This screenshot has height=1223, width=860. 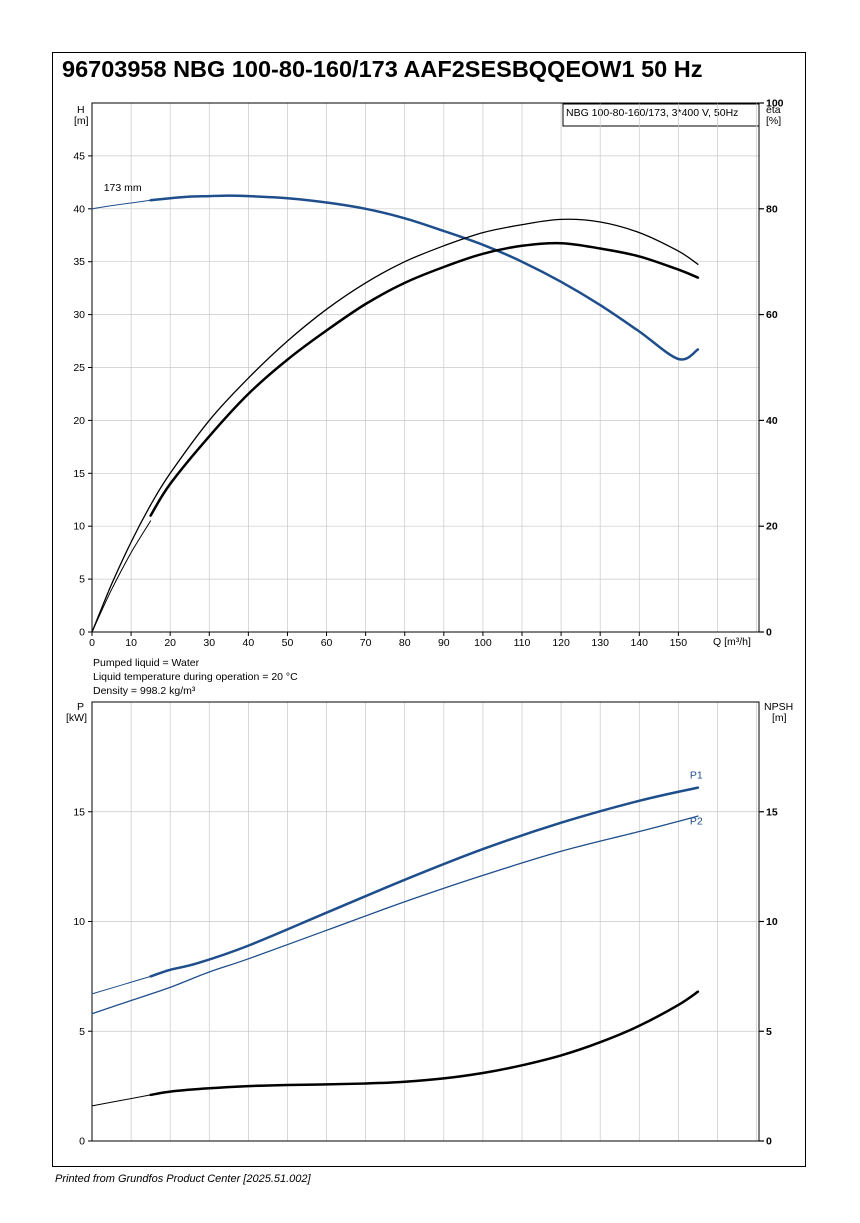 I want to click on y-left-tick-label: 45, so click(x=79, y=156).